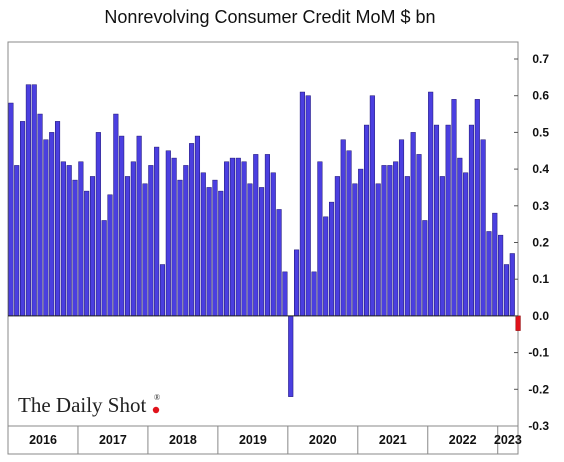 The width and height of the screenshot is (564, 462). What do you see at coordinates (538, 353) in the screenshot?
I see `y-tick-label: -0.1` at bounding box center [538, 353].